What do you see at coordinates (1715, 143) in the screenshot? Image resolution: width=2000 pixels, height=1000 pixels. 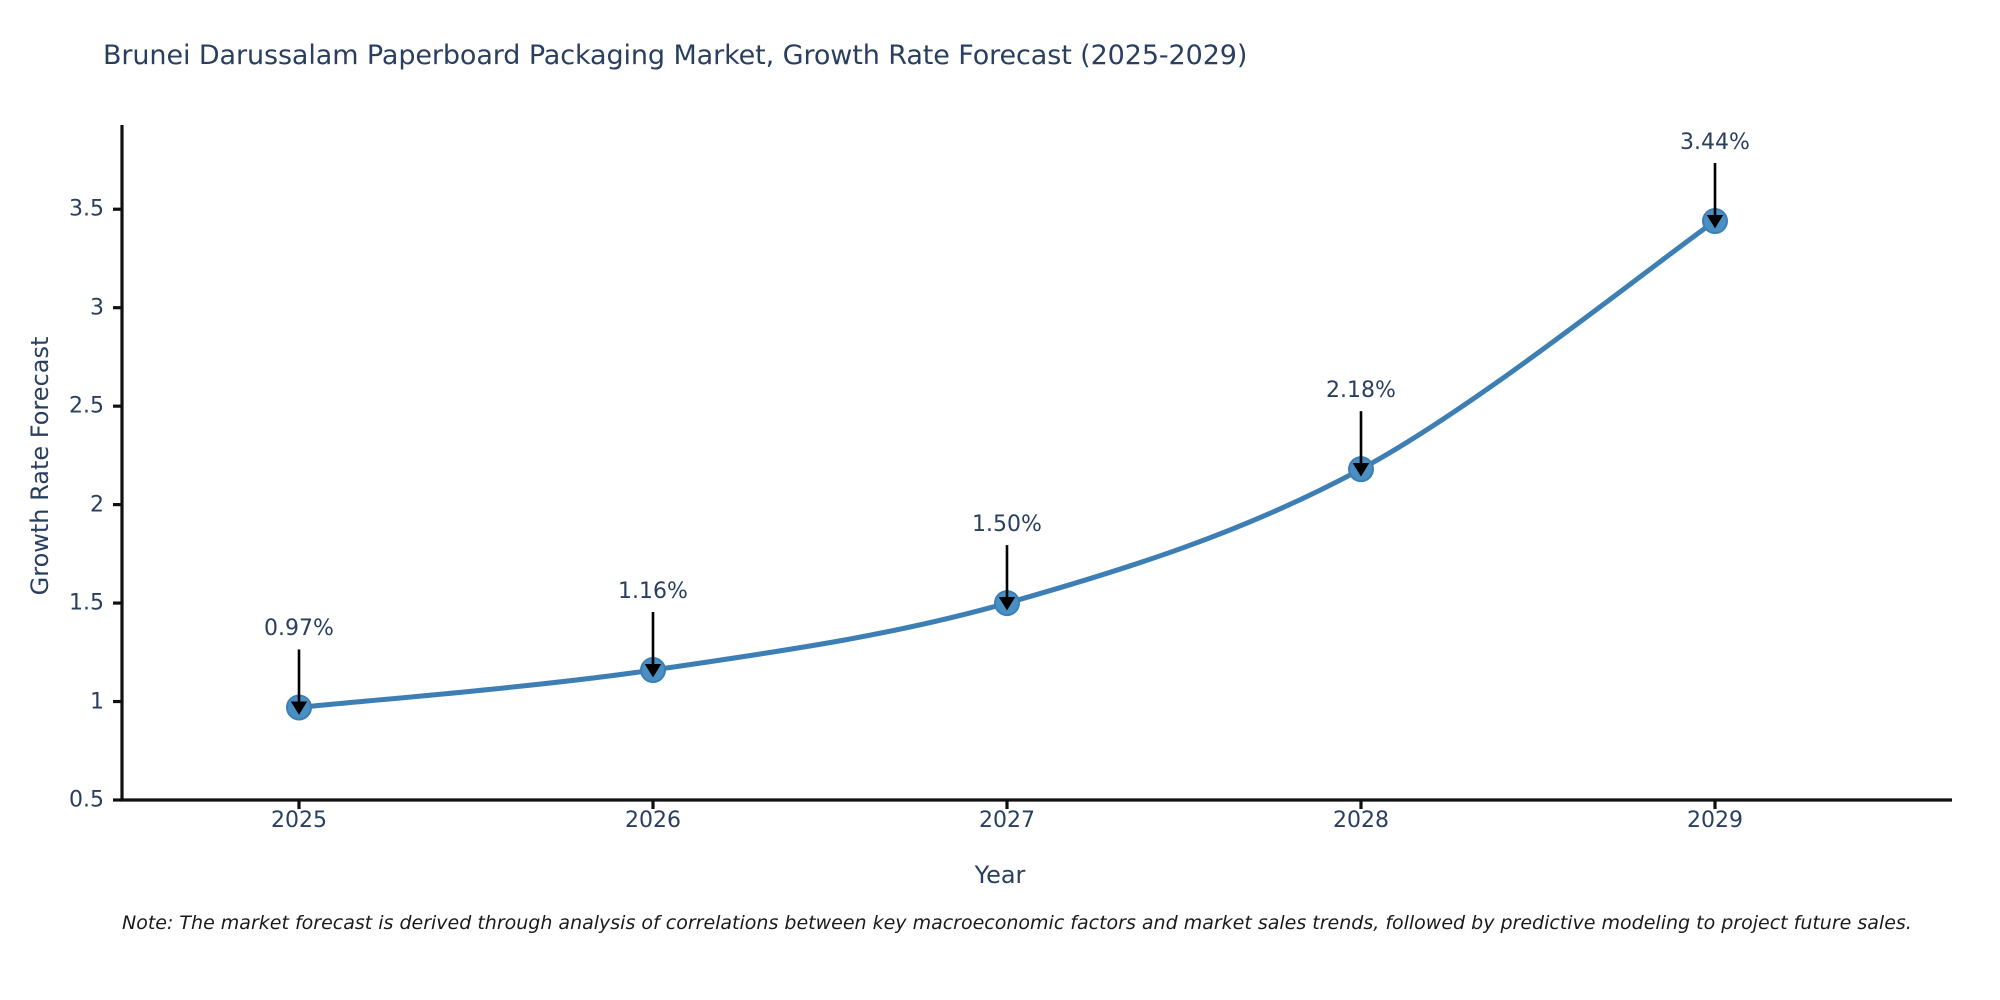 I see `point-value-label: 3.44%` at bounding box center [1715, 143].